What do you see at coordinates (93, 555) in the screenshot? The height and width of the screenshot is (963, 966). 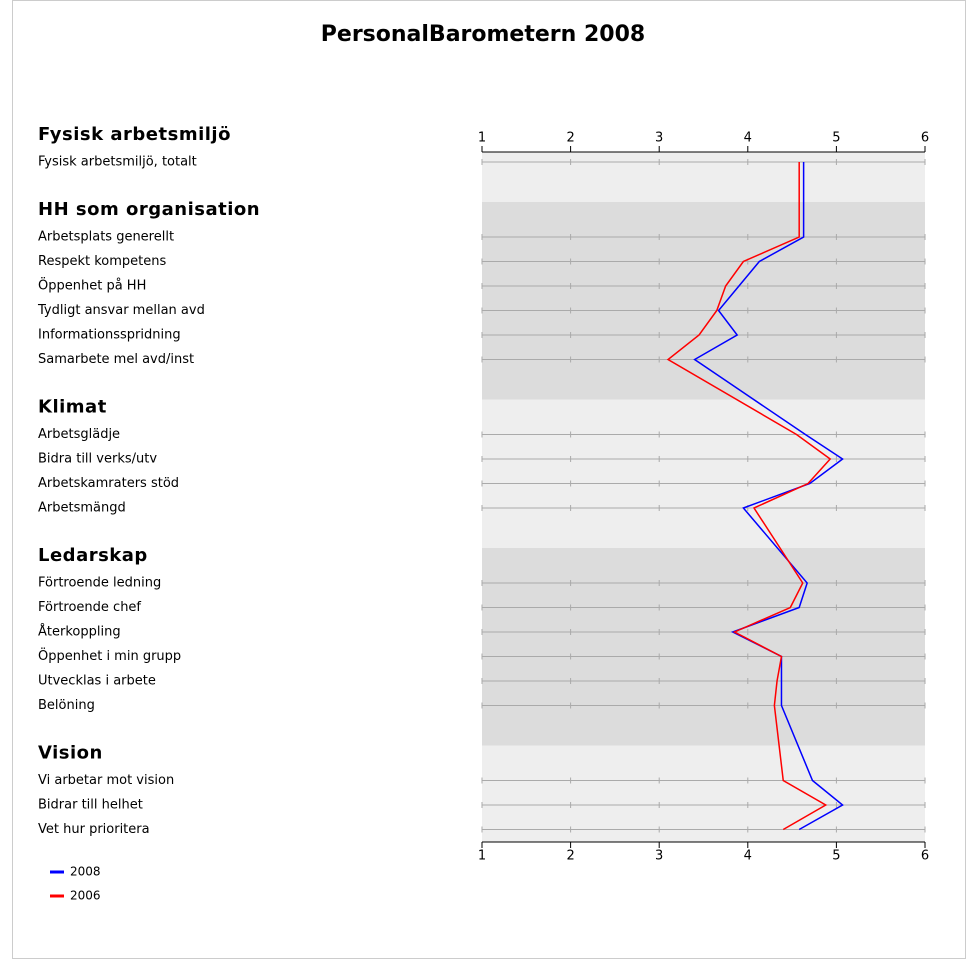 I see `group-label: Ledarskap` at bounding box center [93, 555].